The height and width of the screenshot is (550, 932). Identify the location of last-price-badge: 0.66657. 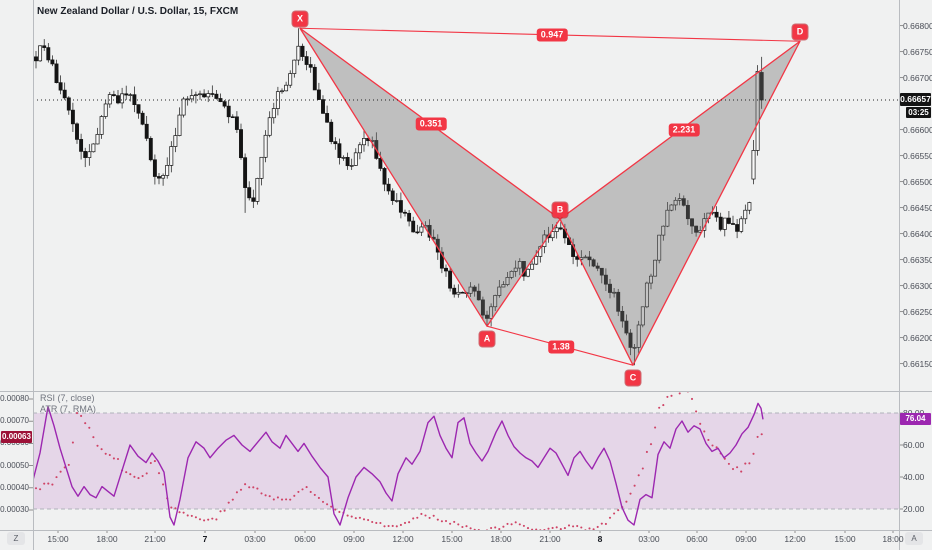
(915, 99).